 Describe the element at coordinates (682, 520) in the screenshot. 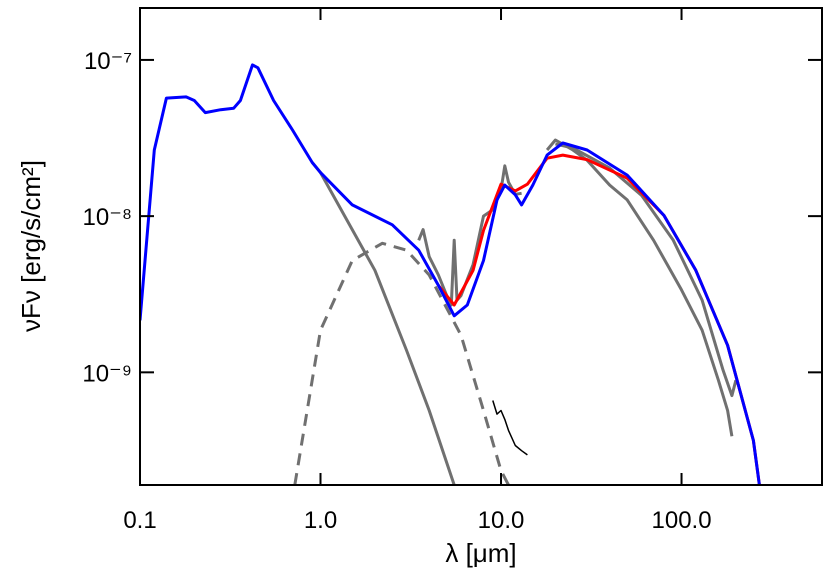

I see `x-tick-label: 100.0` at that location.